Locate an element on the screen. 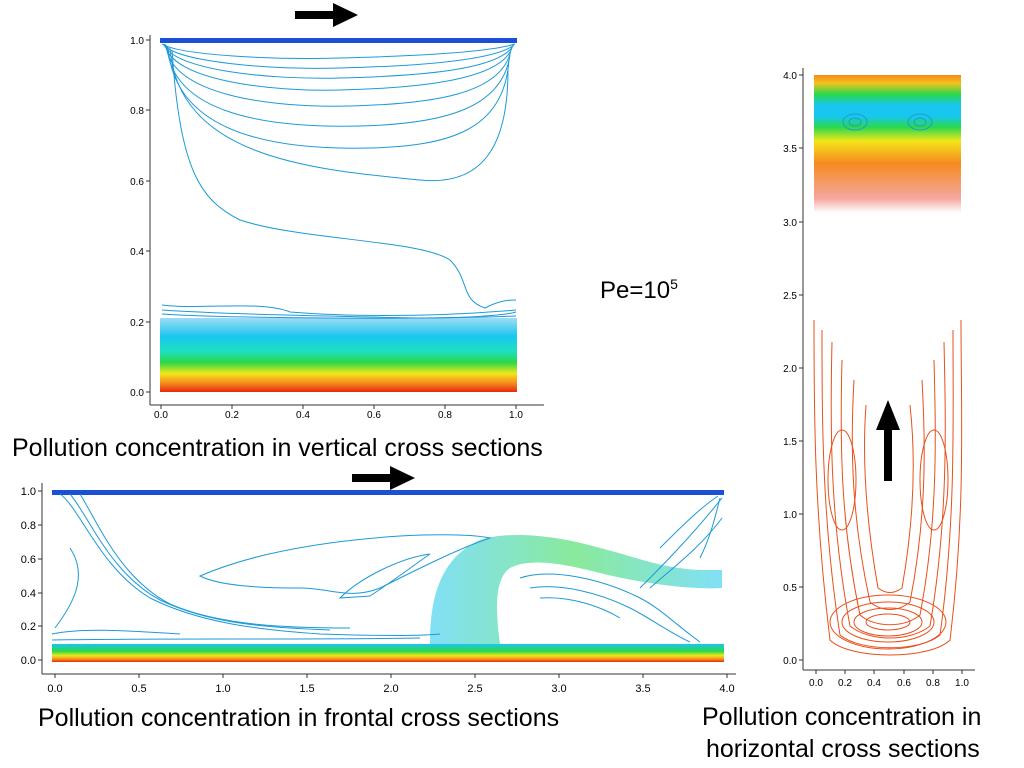 Image resolution: width=1024 pixels, height=768 pixels. x-tick-label: 3.0 is located at coordinates (558, 689).